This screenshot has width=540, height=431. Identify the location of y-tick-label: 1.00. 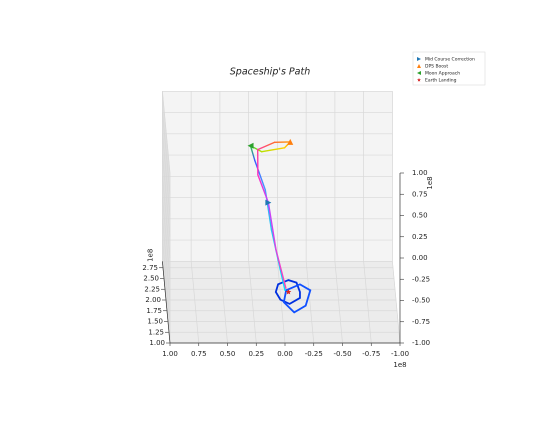
(157, 343).